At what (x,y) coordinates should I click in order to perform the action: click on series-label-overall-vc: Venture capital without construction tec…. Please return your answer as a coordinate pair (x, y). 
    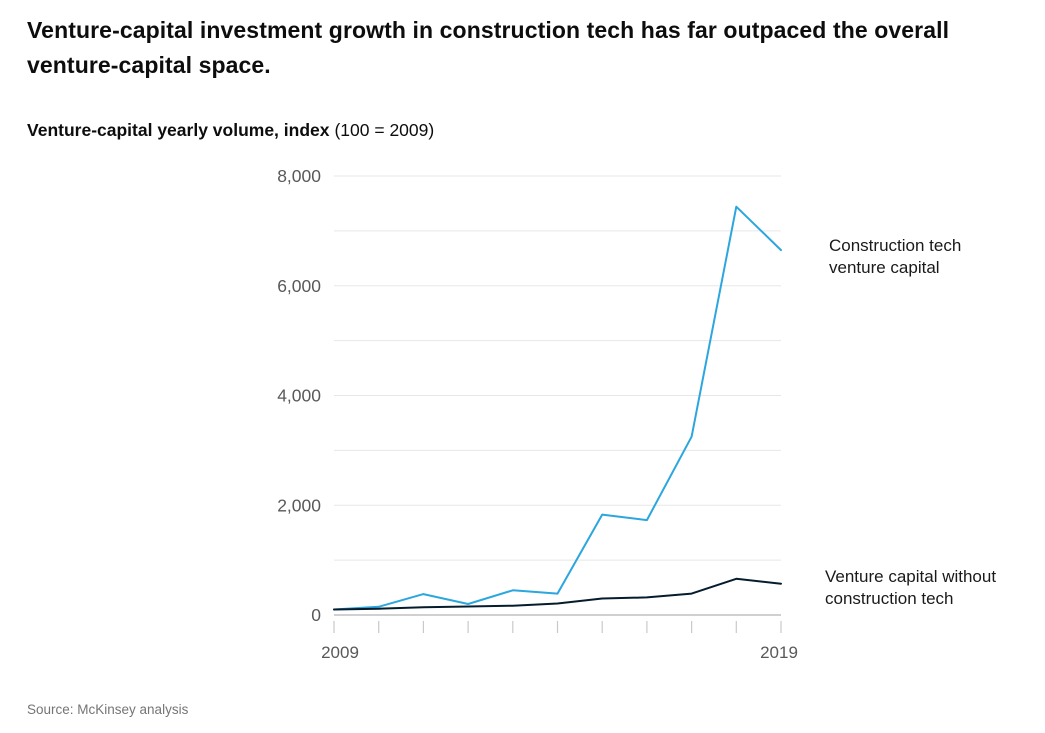
    Looking at the image, I should click on (911, 587).